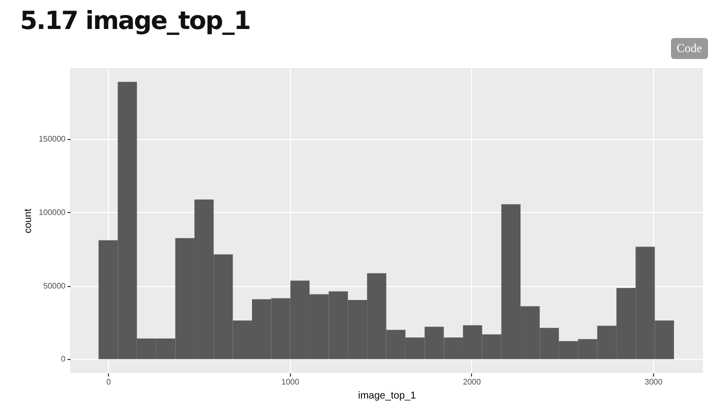 This screenshot has width=720, height=418. What do you see at coordinates (472, 382) in the screenshot?
I see `x-tick-label: 2000` at bounding box center [472, 382].